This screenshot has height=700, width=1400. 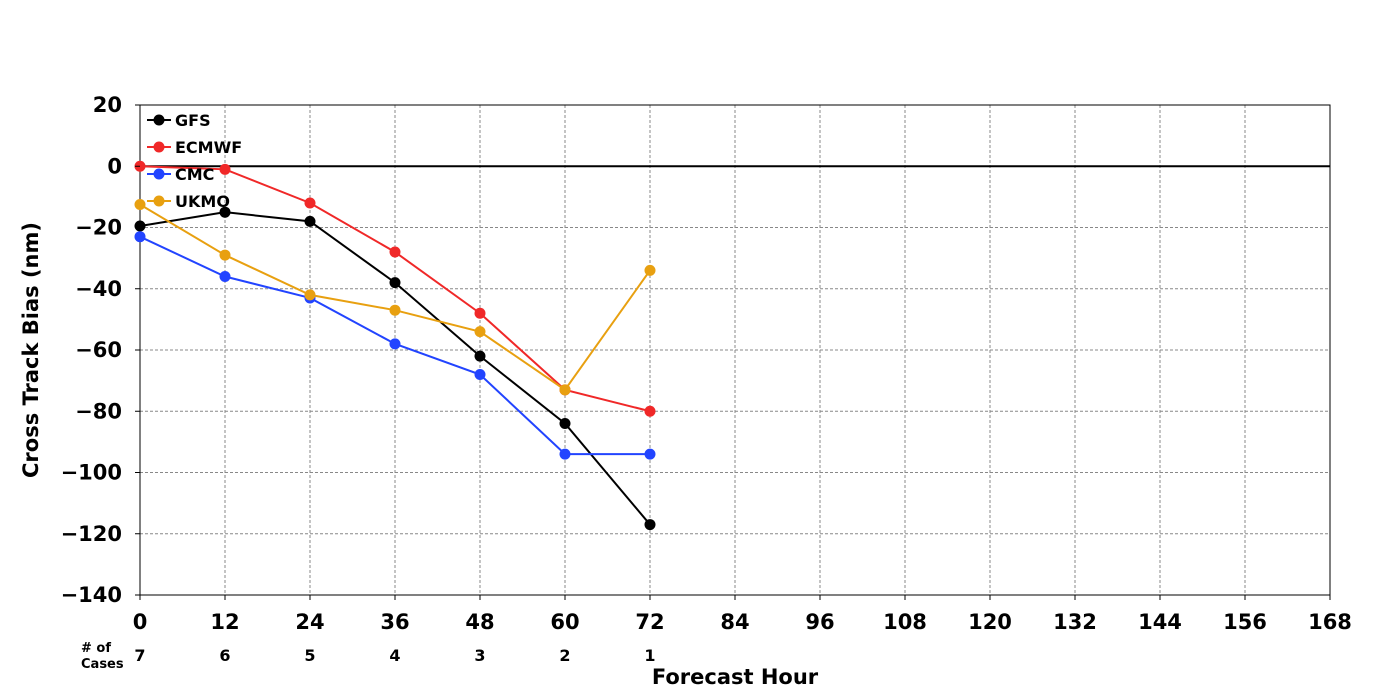 I want to click on case-count: 6, so click(x=224, y=655).